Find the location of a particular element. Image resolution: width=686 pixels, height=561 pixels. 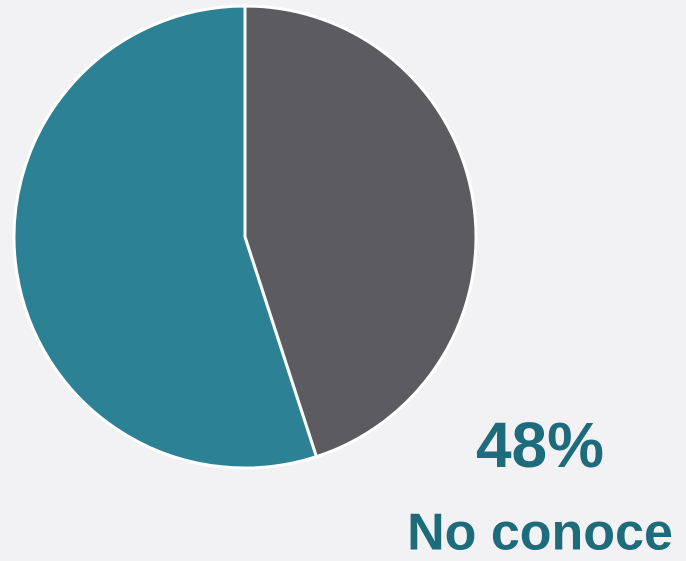

annotation-label: No conoce is located at coordinates (540, 532).